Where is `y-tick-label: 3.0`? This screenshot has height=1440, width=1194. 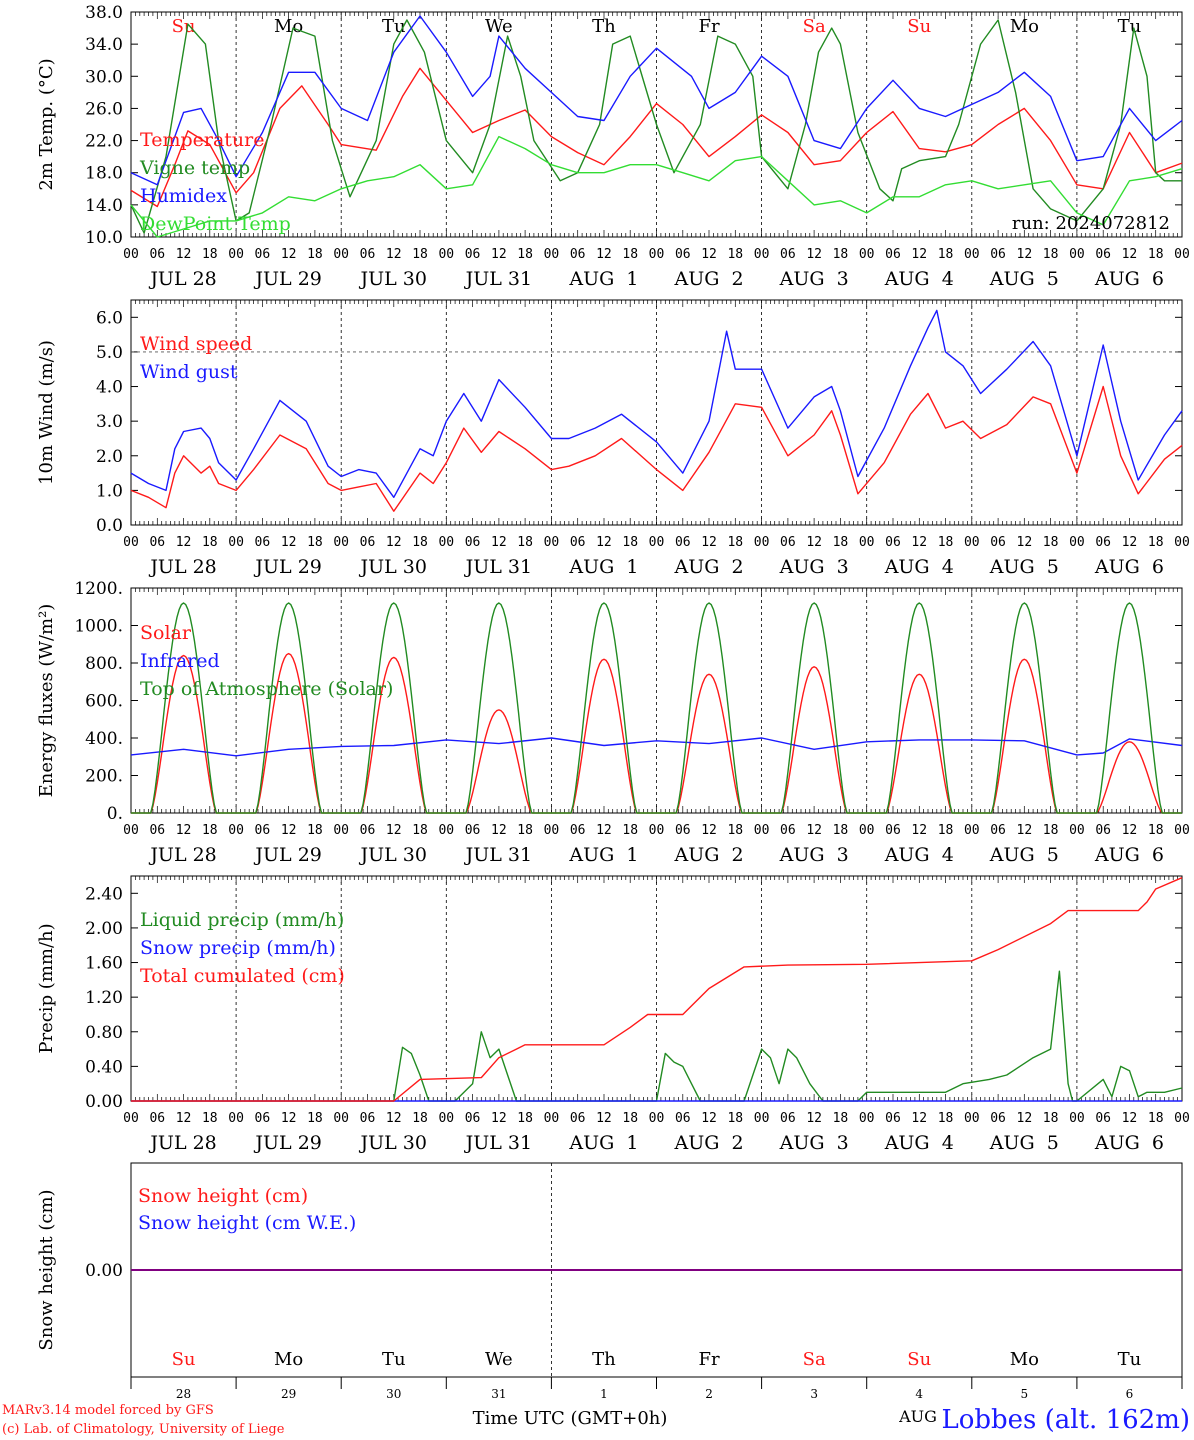 y-tick-label: 3.0 is located at coordinates (109, 422).